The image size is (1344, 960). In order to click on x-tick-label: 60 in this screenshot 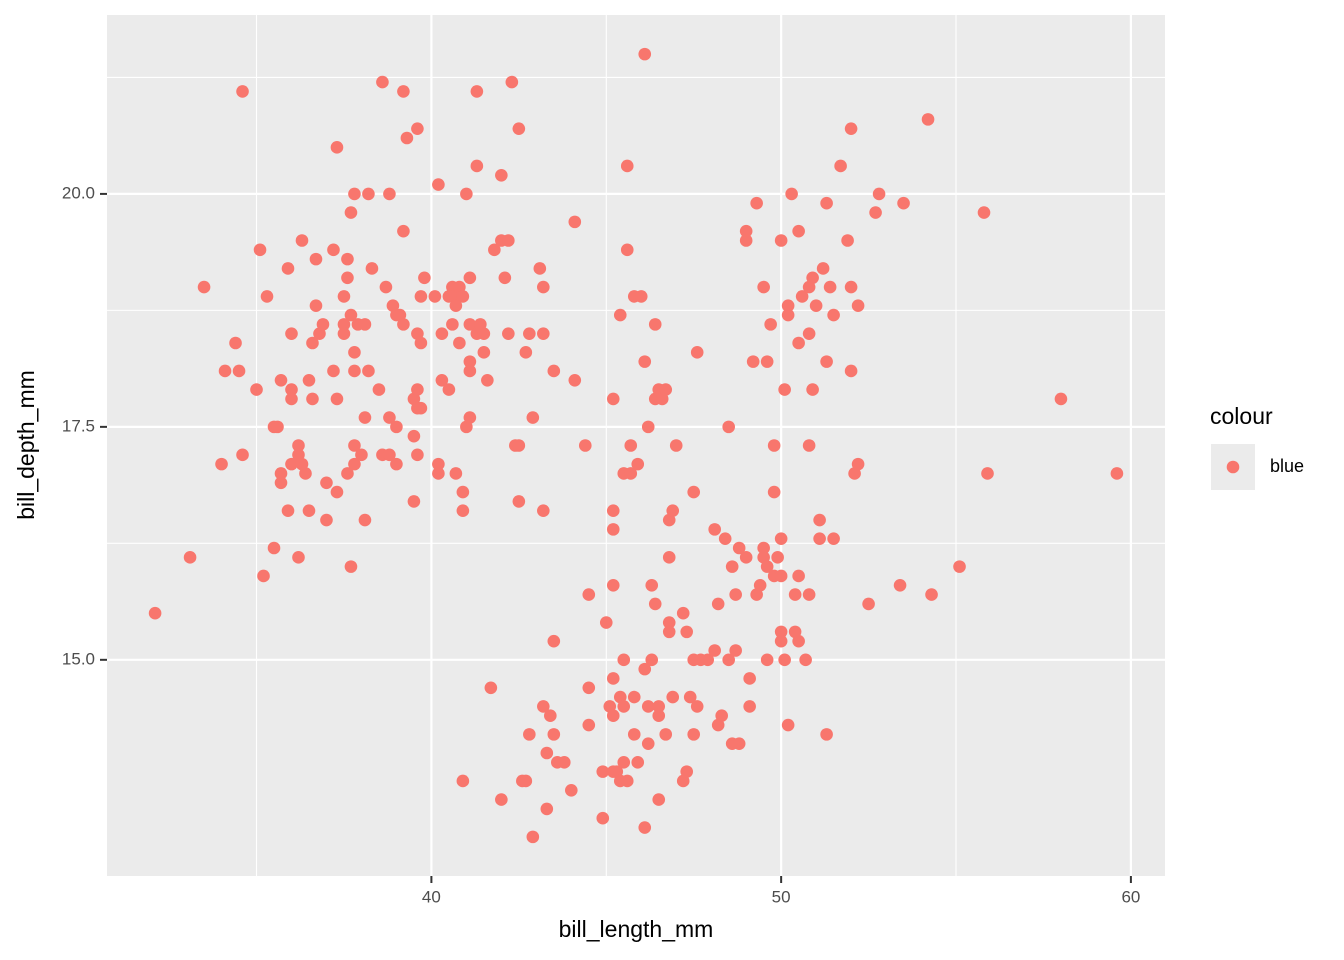, I will do `click(1130, 896)`.